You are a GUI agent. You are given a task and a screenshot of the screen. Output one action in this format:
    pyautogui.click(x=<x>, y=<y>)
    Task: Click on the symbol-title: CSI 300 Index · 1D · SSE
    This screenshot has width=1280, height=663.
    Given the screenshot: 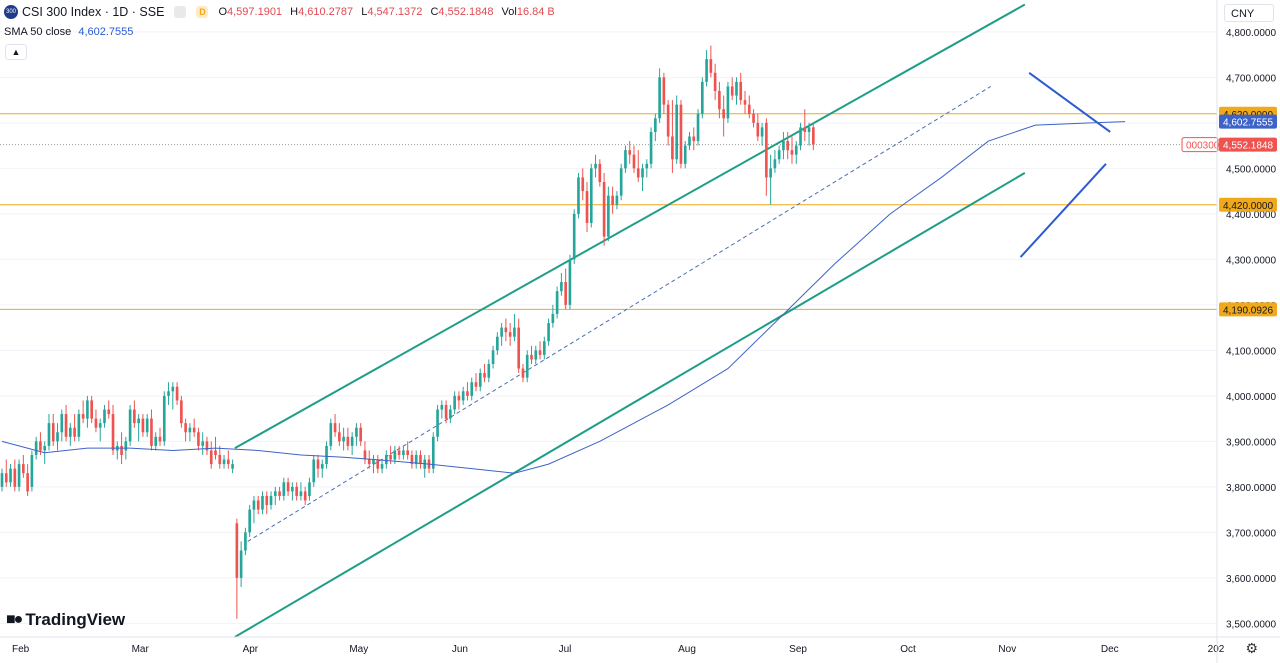 What is the action you would take?
    pyautogui.click(x=93, y=12)
    